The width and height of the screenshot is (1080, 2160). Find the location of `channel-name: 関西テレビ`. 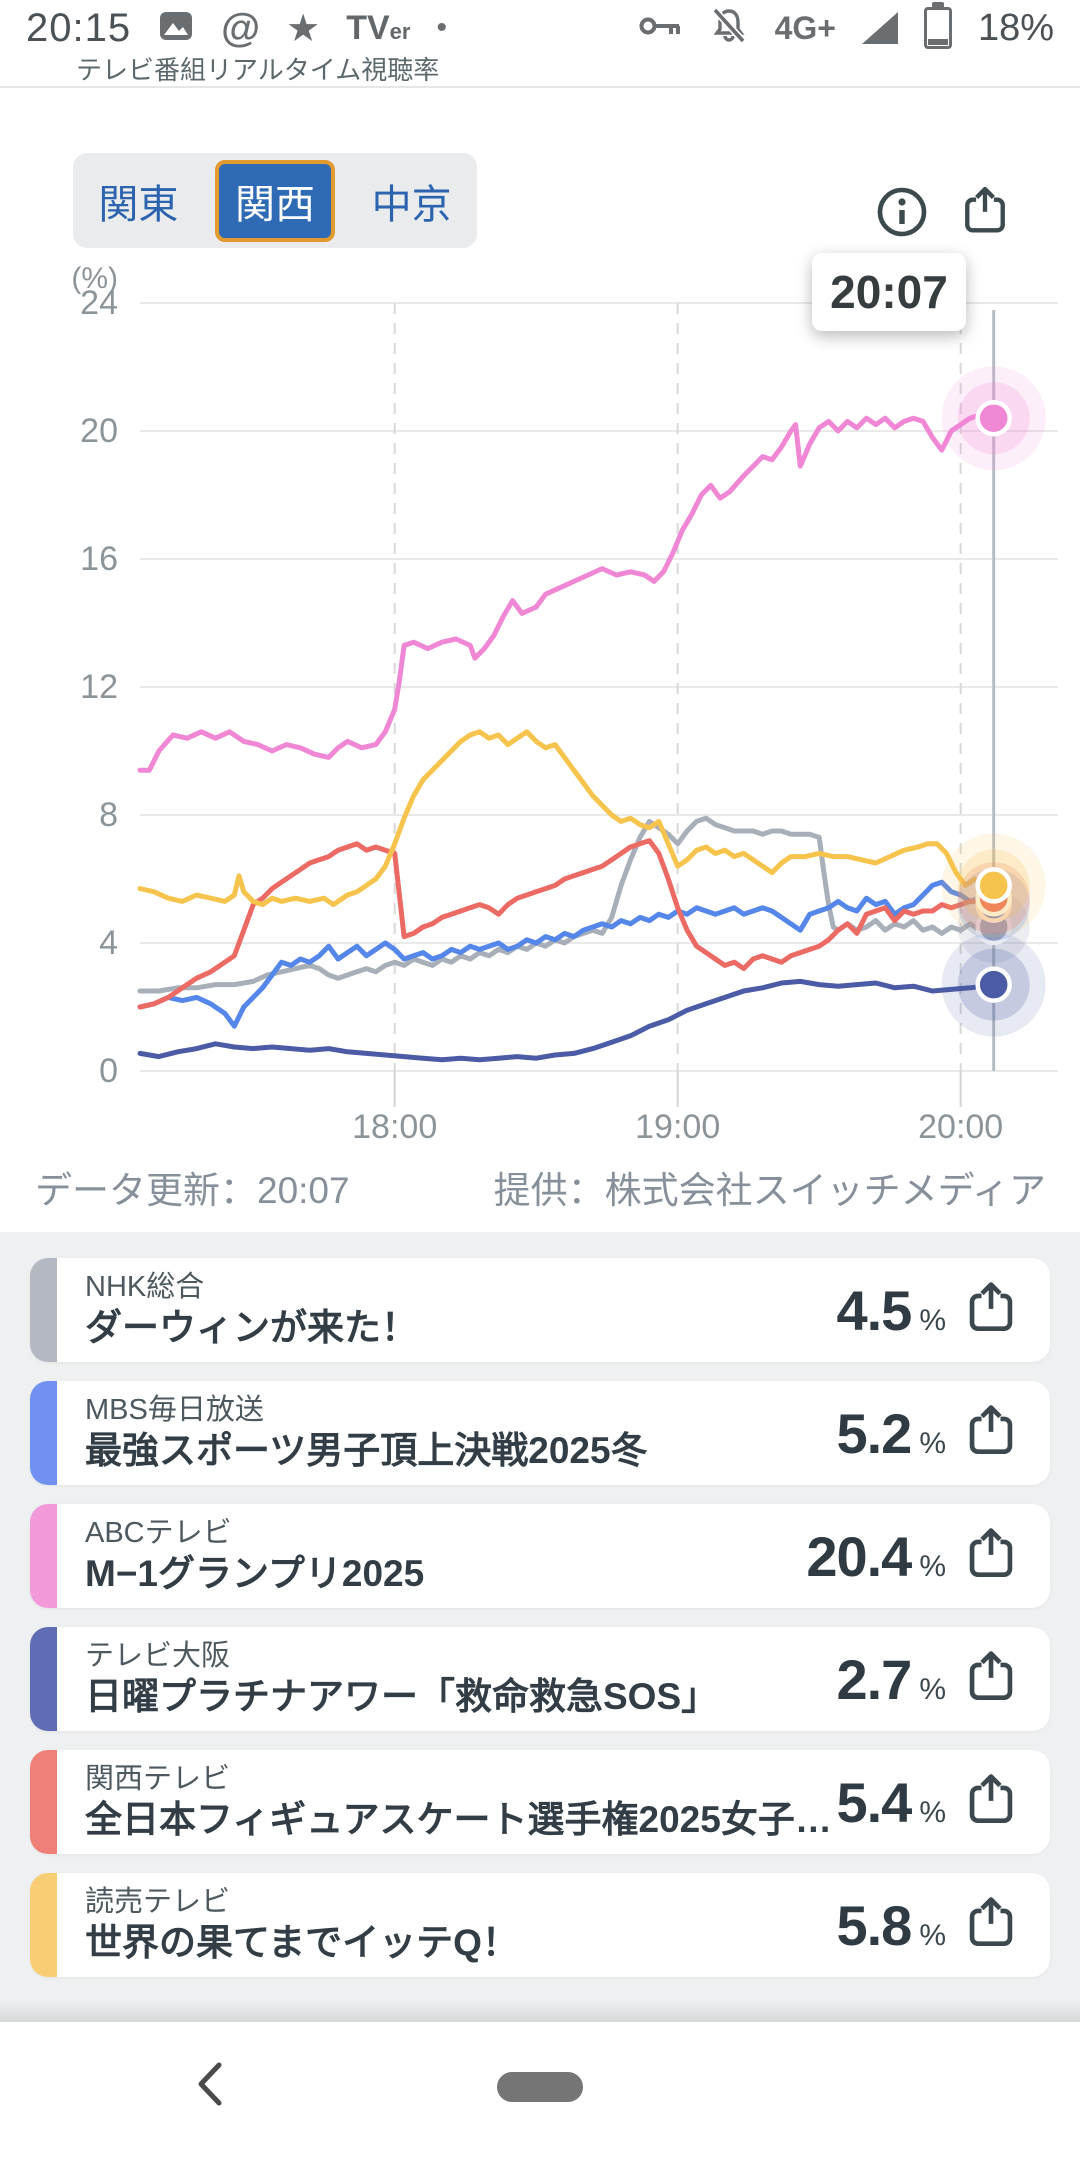

channel-name: 関西テレビ is located at coordinates (158, 1779).